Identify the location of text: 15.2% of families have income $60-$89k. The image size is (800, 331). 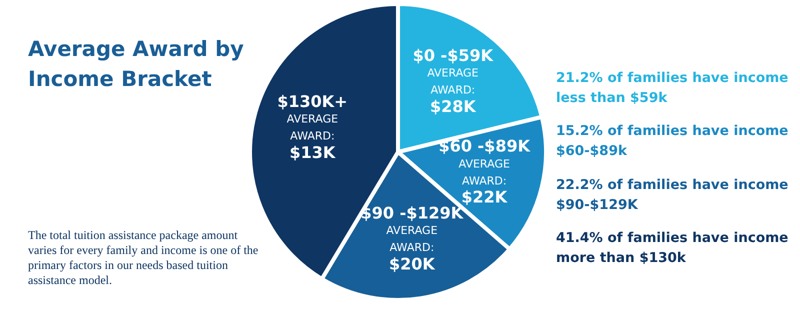
(673, 141).